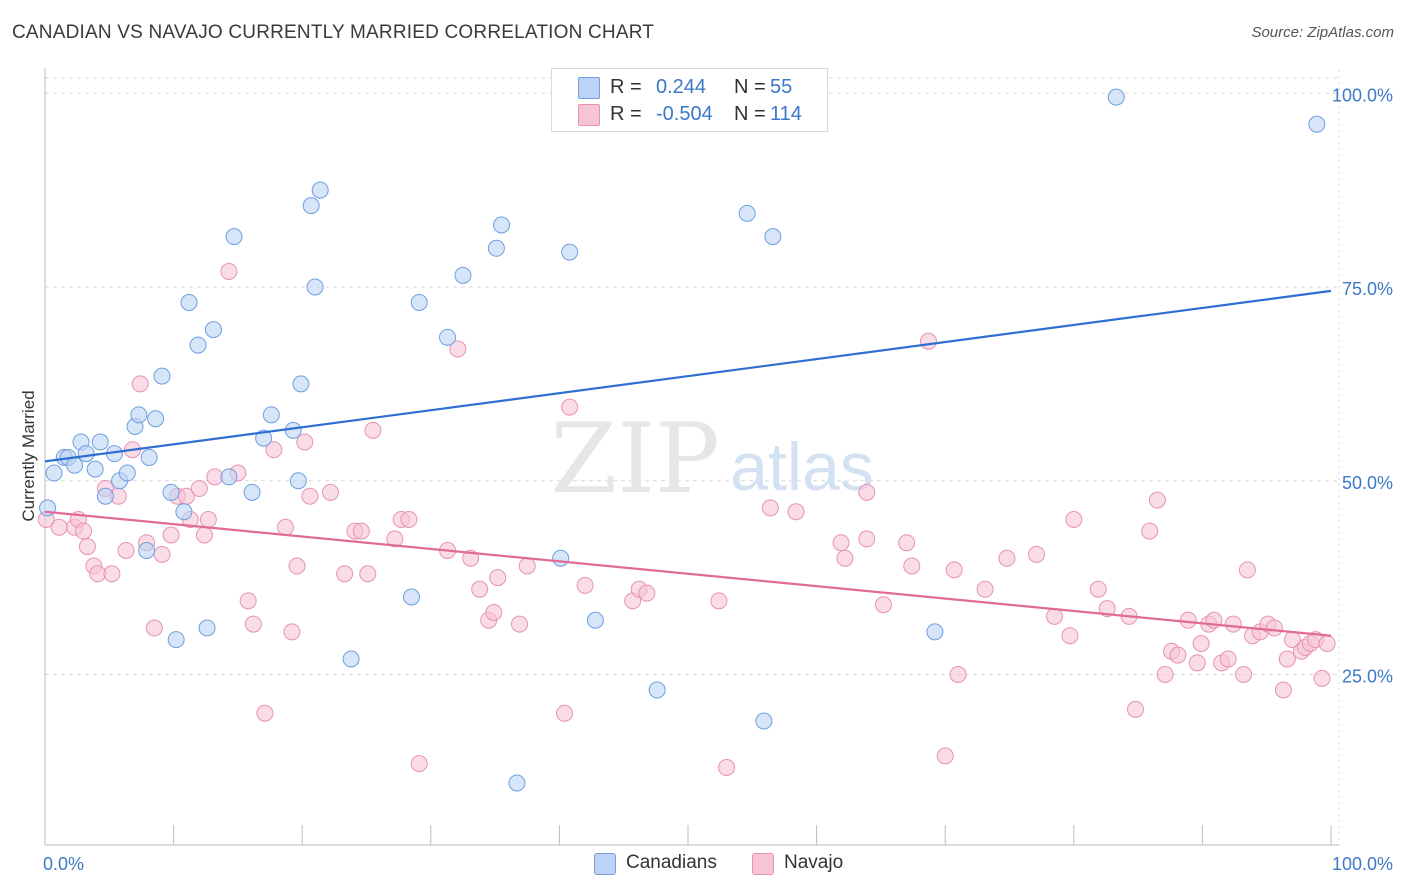 Image resolution: width=1406 pixels, height=892 pixels. Describe the element at coordinates (28, 455) in the screenshot. I see `y-axis-label: Currently Married` at that location.